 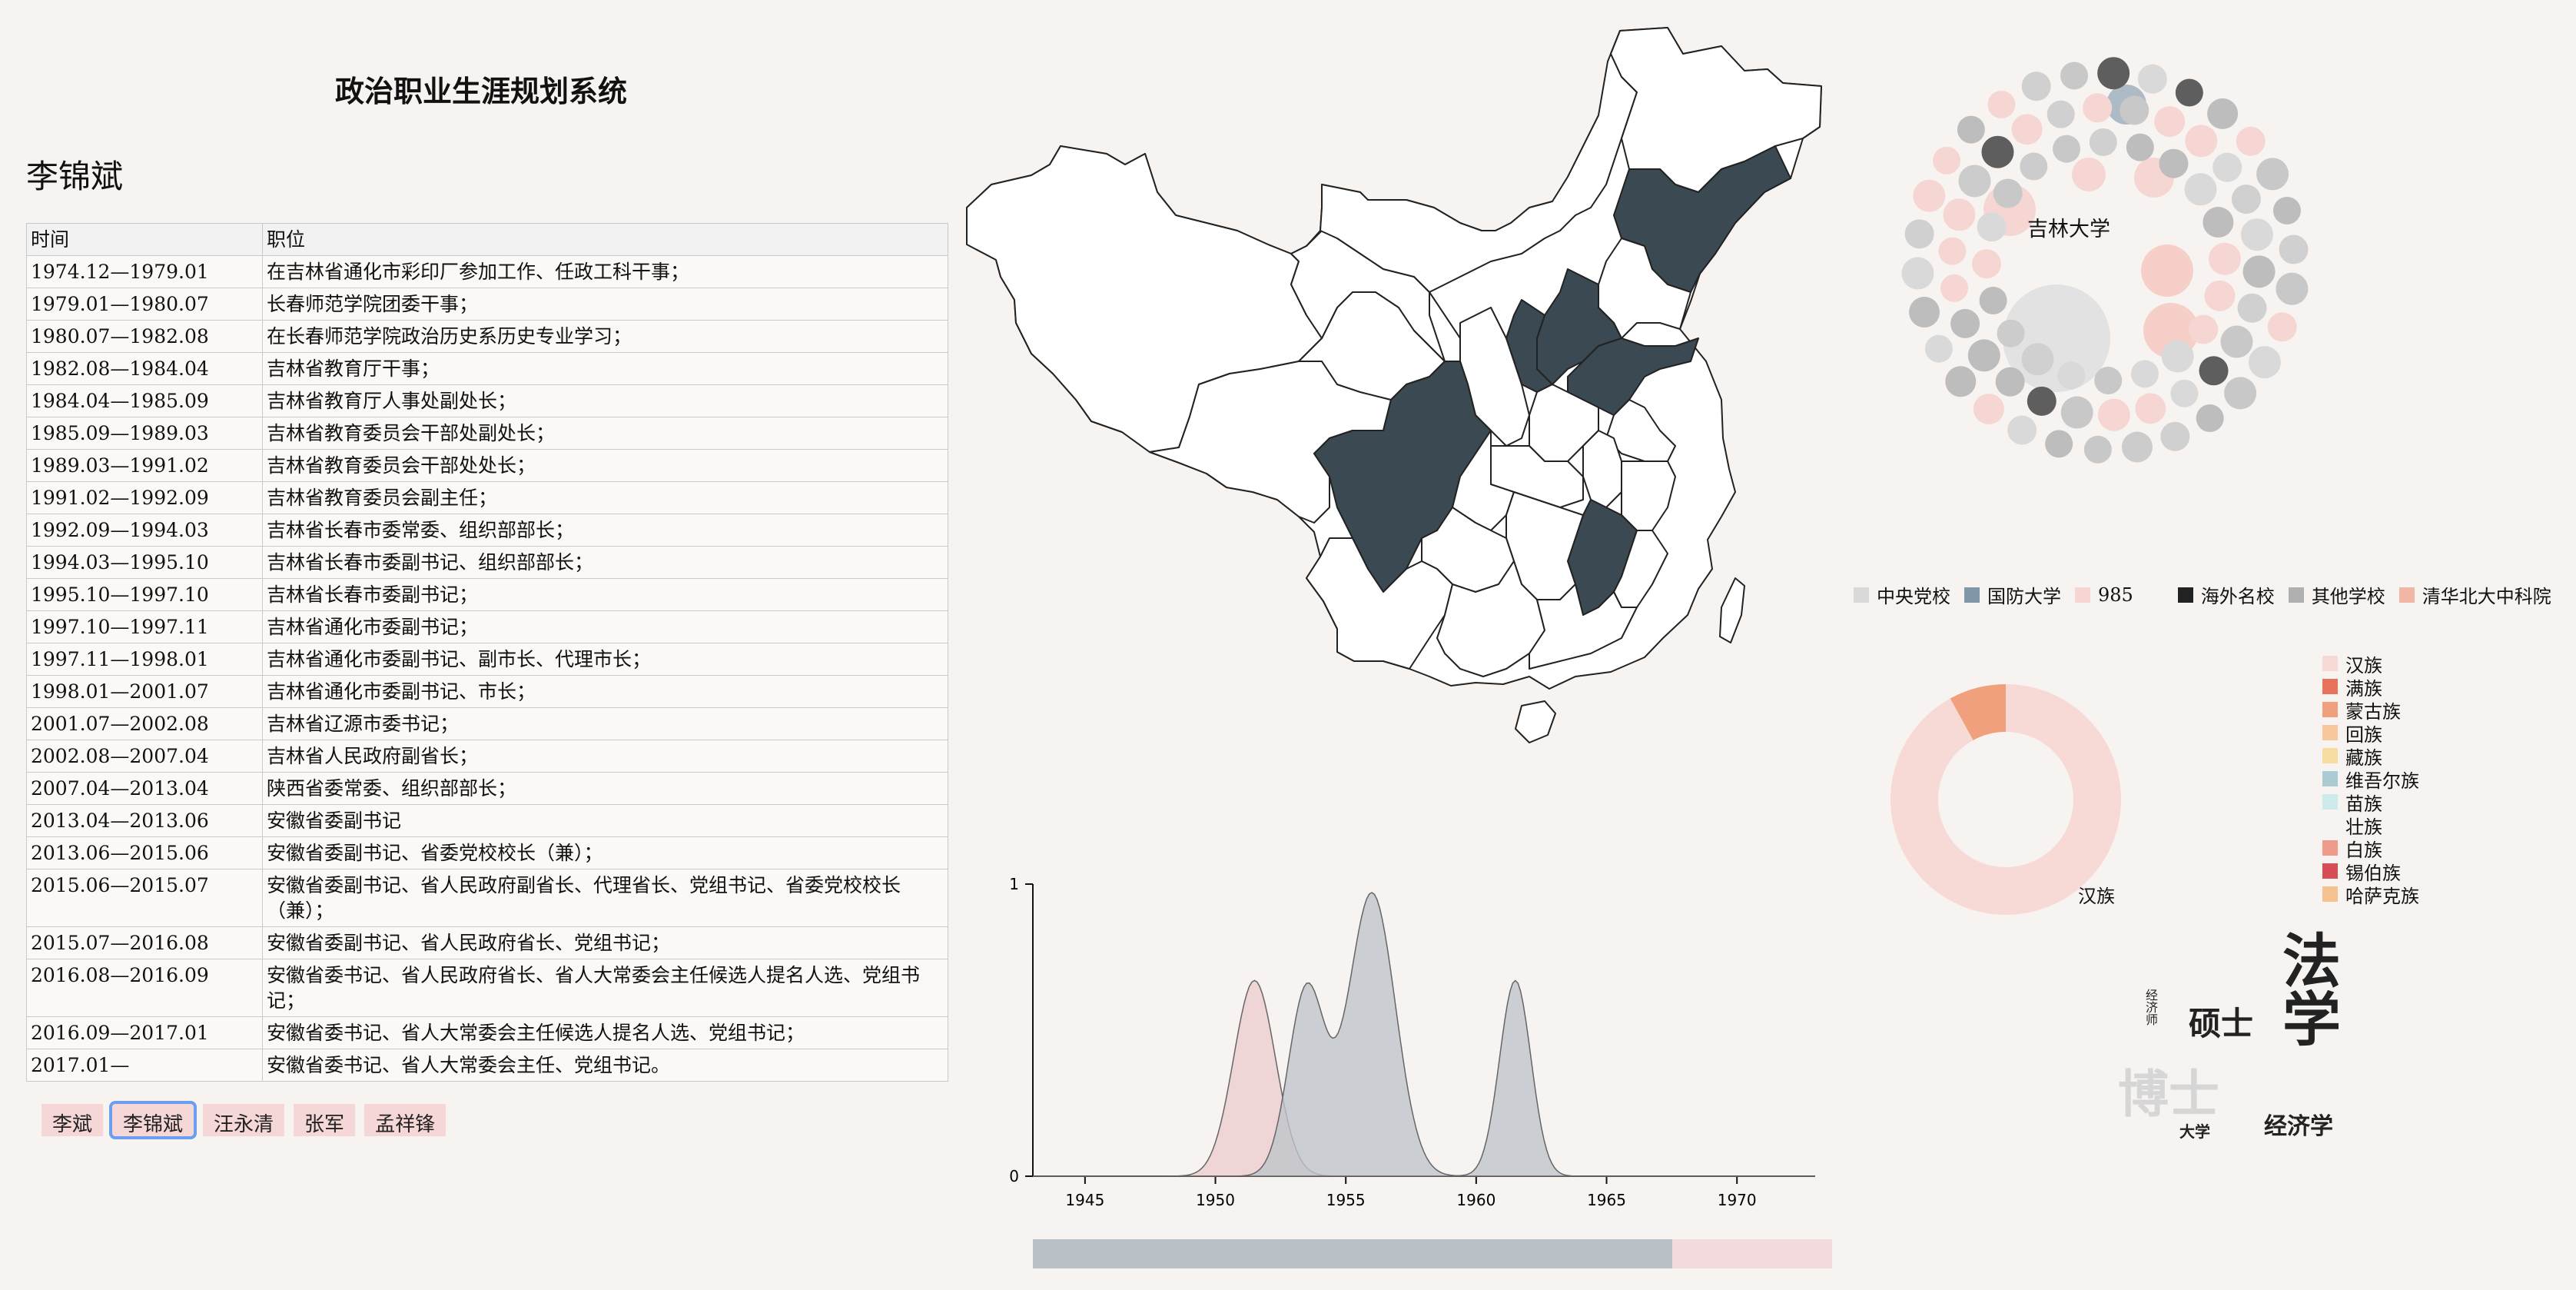 What do you see at coordinates (72, 1120) in the screenshot?
I see `person-button: 李斌` at bounding box center [72, 1120].